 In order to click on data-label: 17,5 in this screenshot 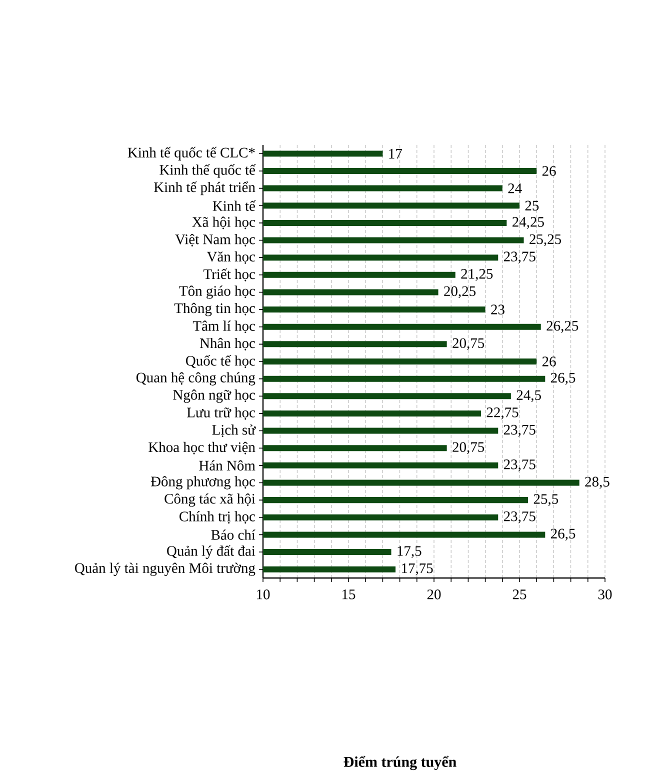, I will do `click(410, 552)`.